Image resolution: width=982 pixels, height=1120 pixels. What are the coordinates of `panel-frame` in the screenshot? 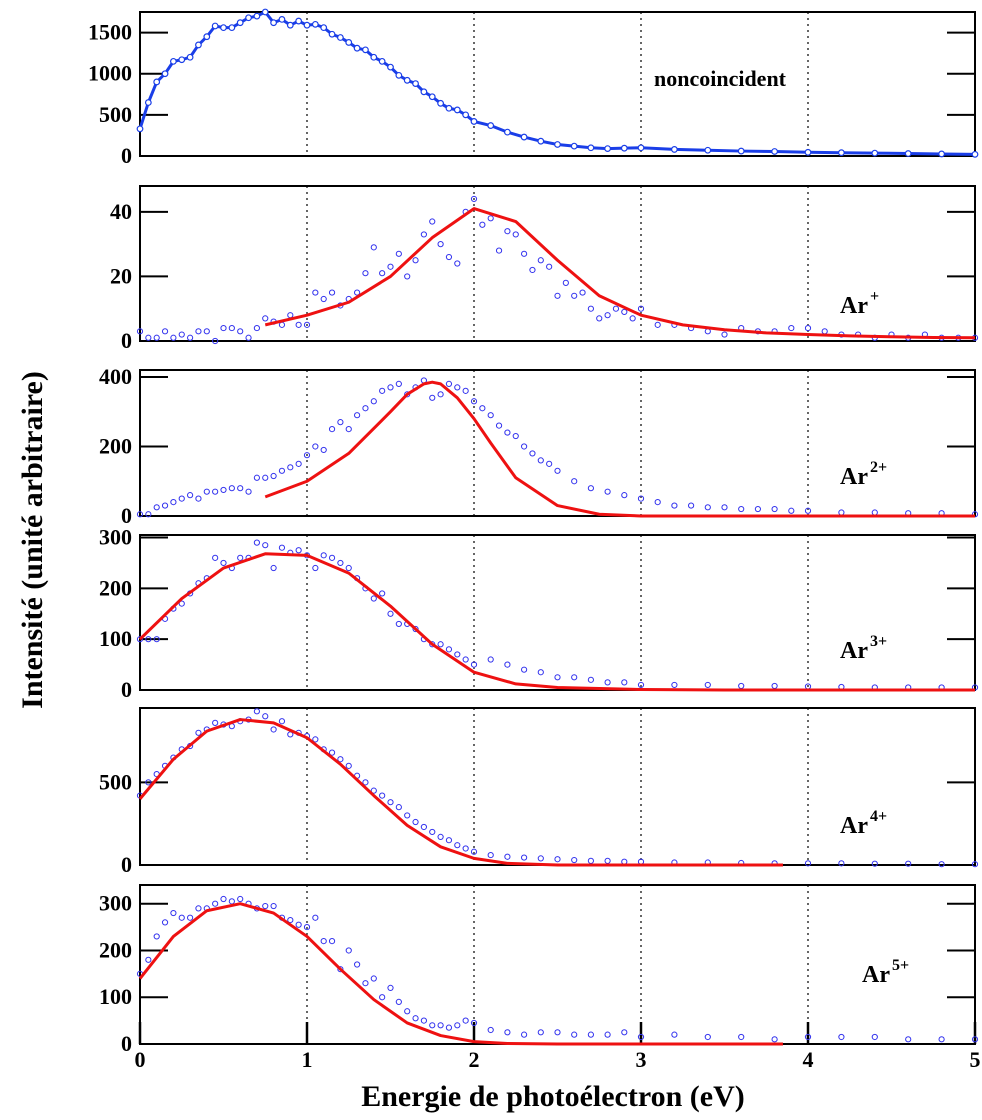 It's located at (557, 443).